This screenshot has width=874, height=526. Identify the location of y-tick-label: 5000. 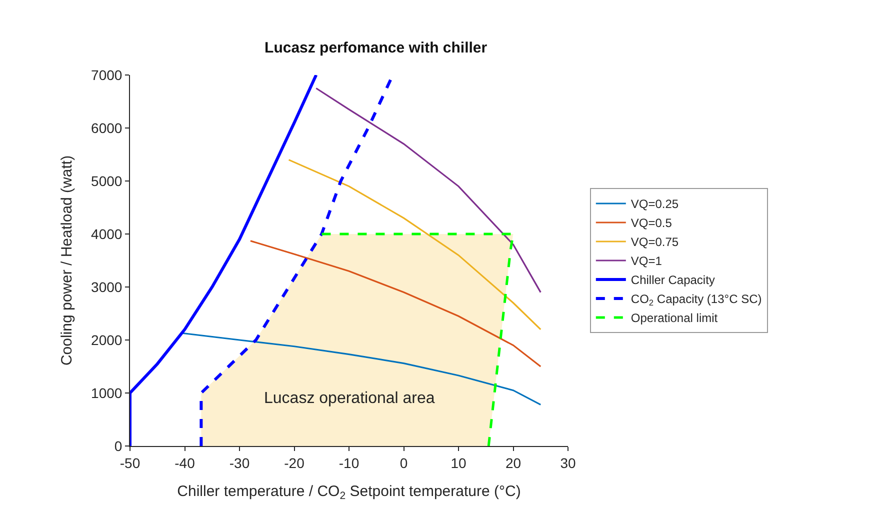
(106, 180).